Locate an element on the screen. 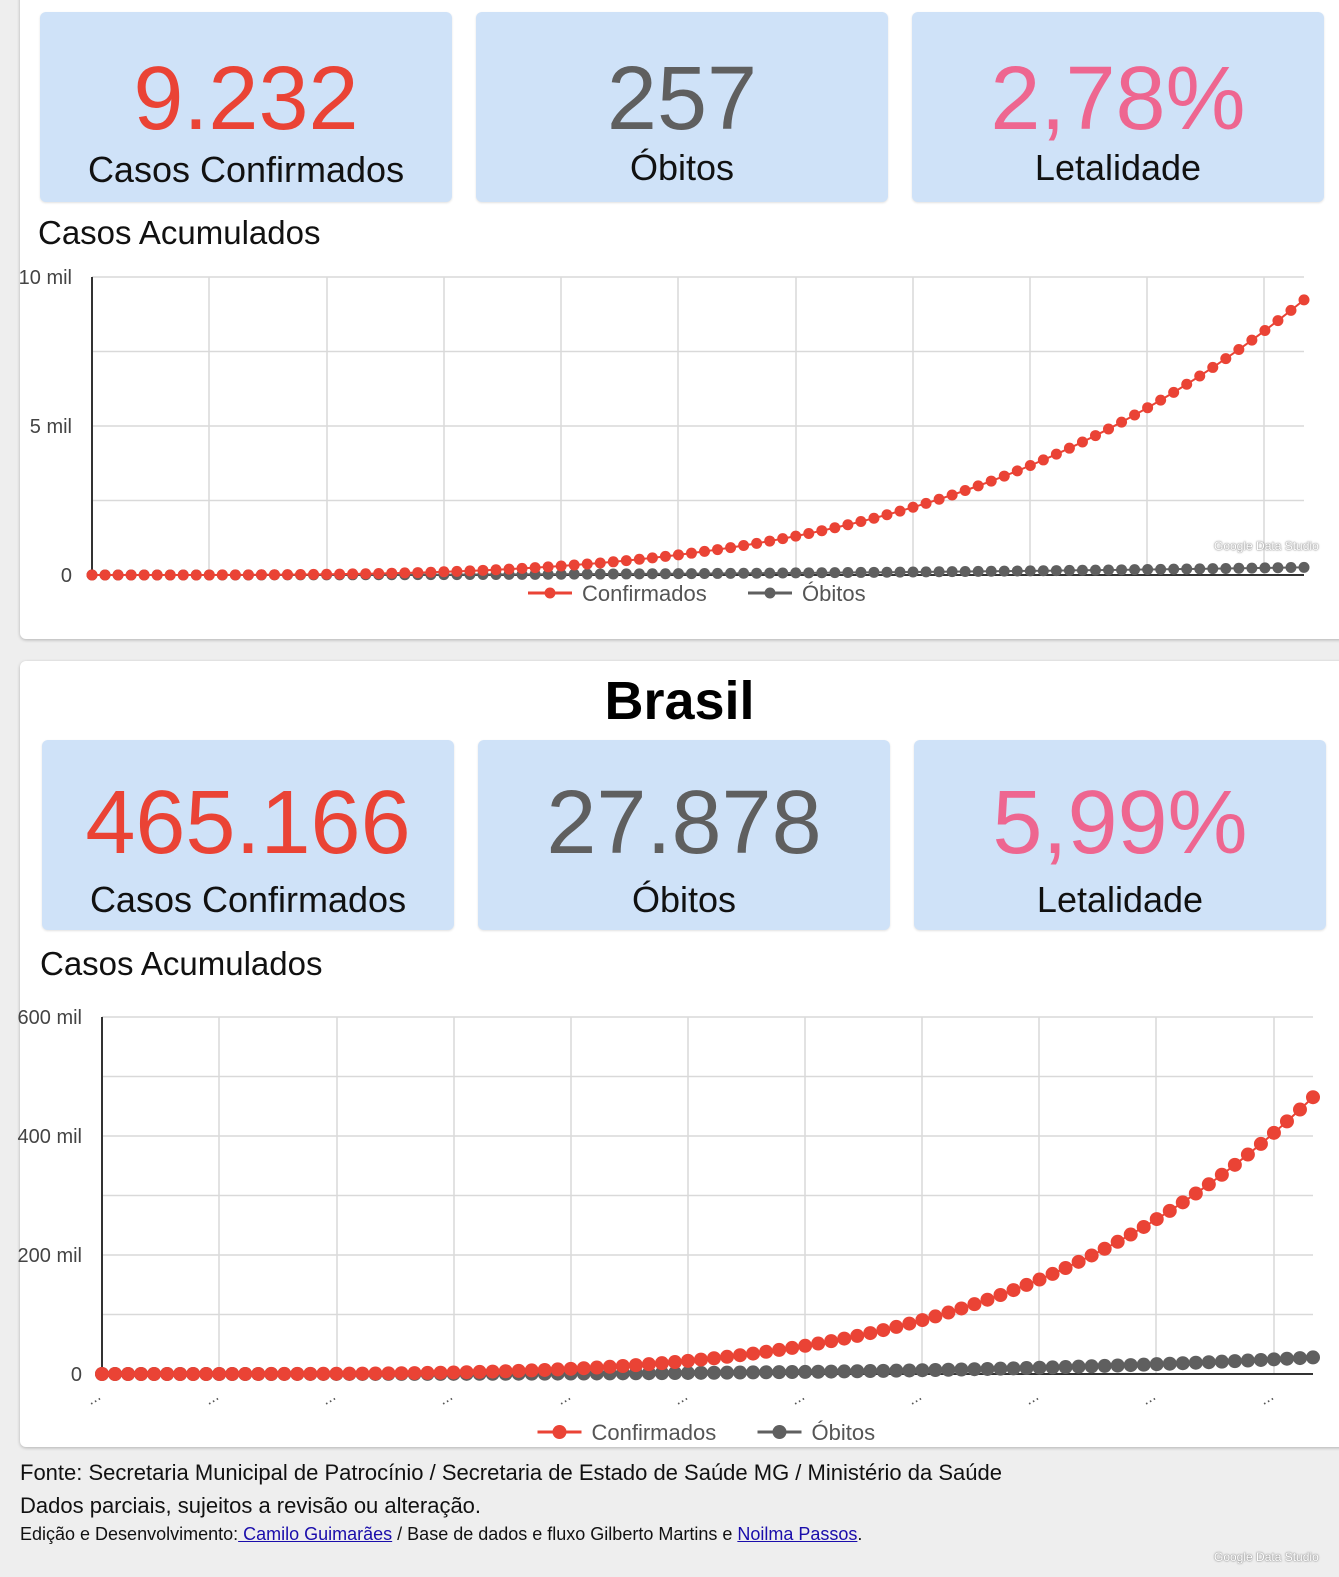  y-tick-label: 400 mil is located at coordinates (50, 1137).